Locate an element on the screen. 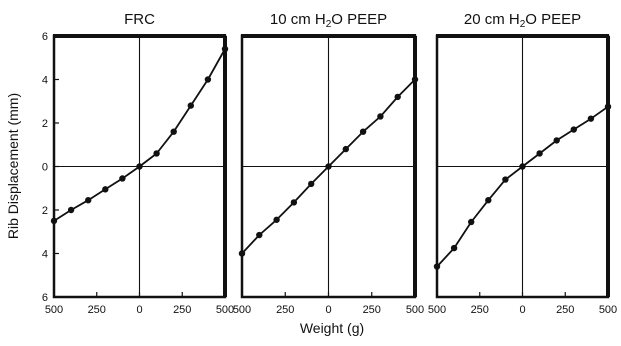  panel-title: 10 cm H2O PEEP is located at coordinates (328, 20).